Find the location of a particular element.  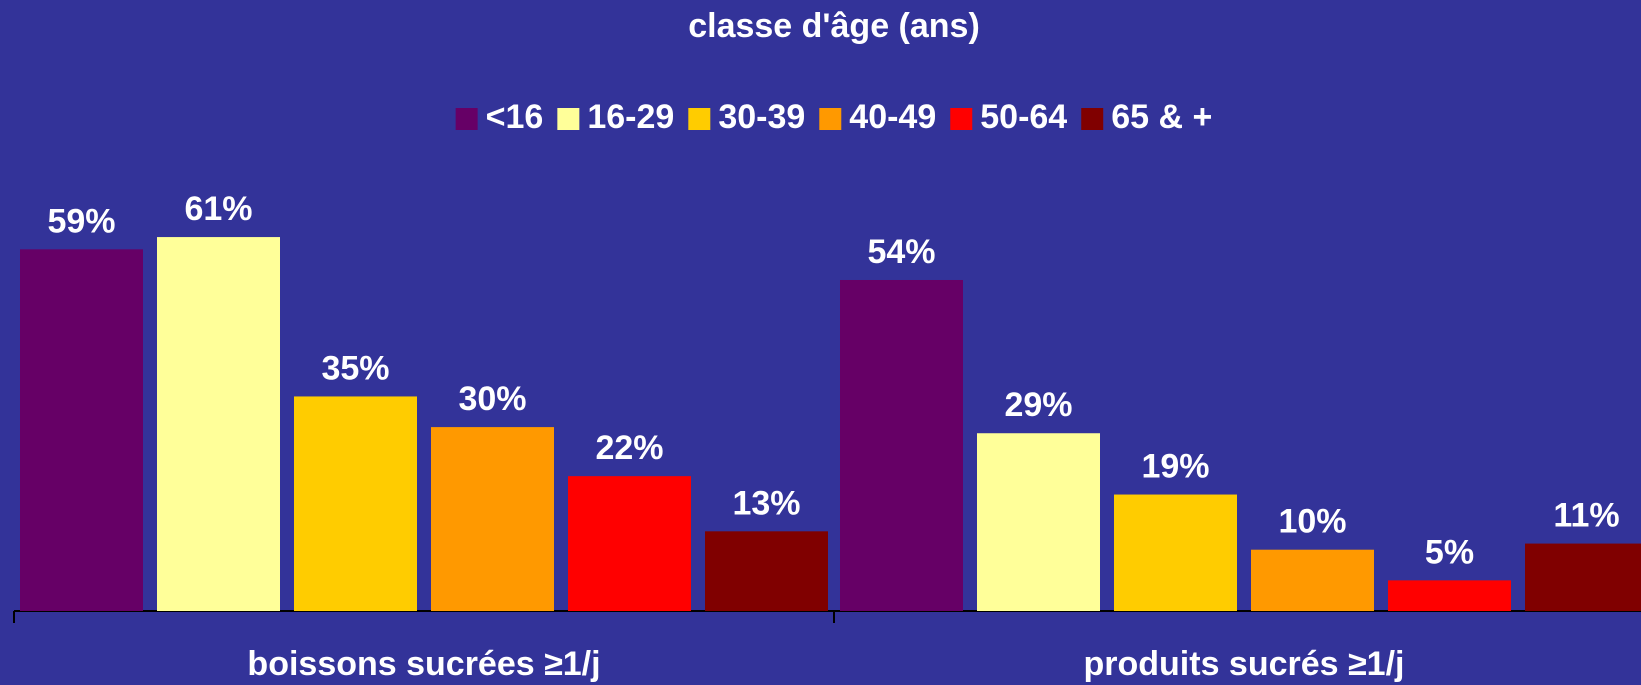

legend-label: 30-39 is located at coordinates (761, 117).